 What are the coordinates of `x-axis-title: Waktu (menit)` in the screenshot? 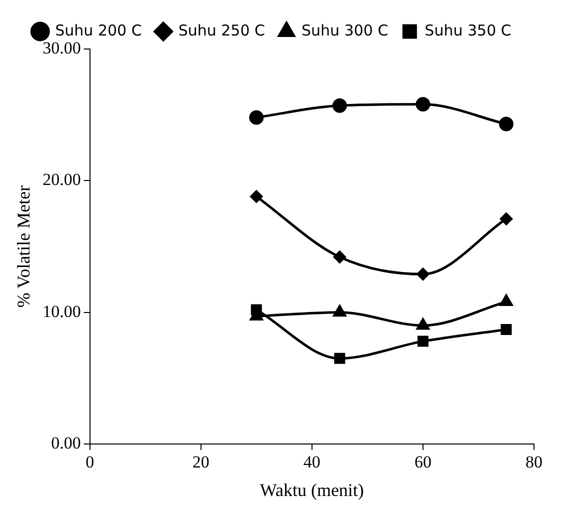 It's located at (312, 490).